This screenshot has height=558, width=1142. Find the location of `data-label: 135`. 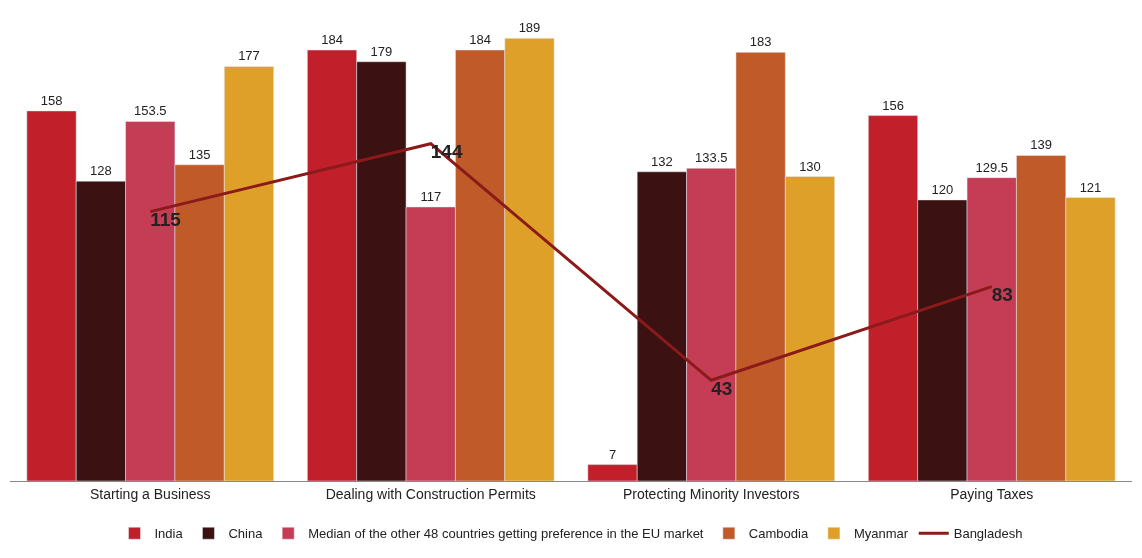

data-label: 135 is located at coordinates (199, 154).